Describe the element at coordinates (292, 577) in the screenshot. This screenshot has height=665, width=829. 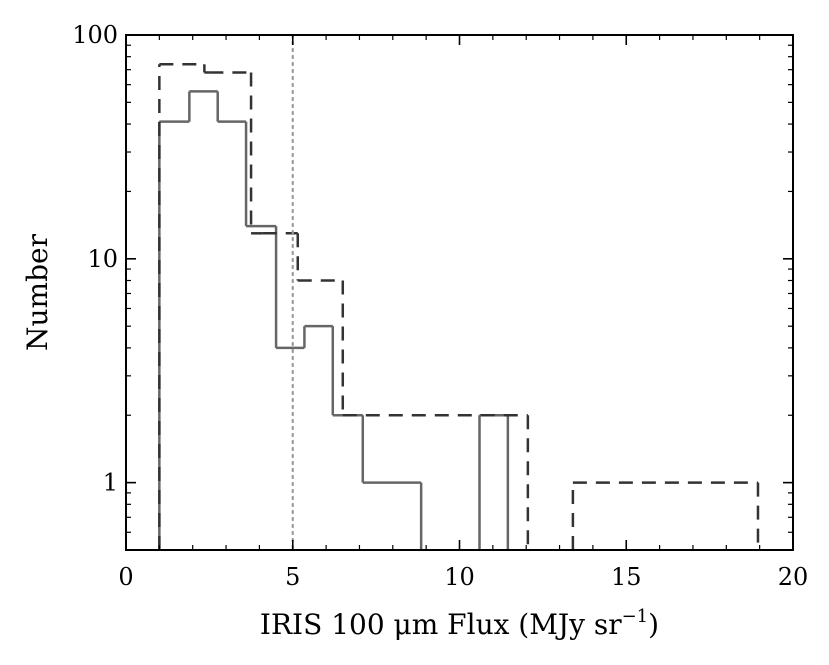
I see `x-tick-label: 5` at that location.